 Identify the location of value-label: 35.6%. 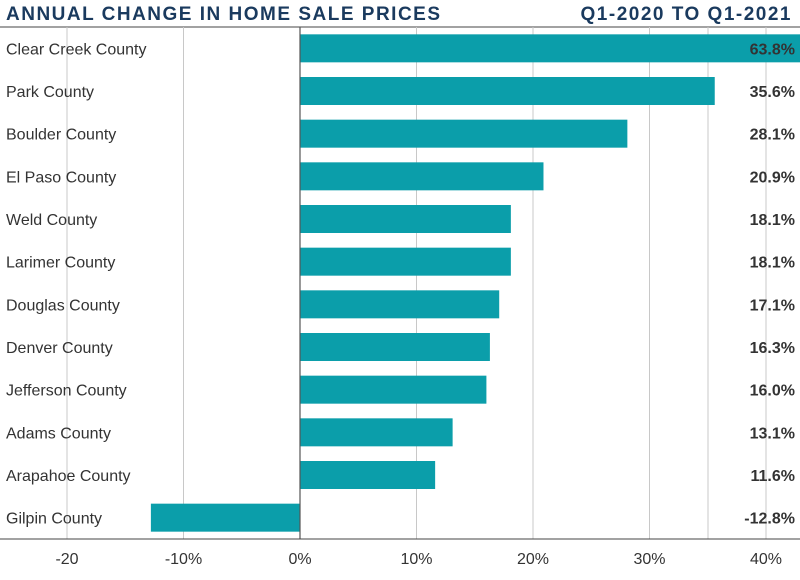
(772, 92).